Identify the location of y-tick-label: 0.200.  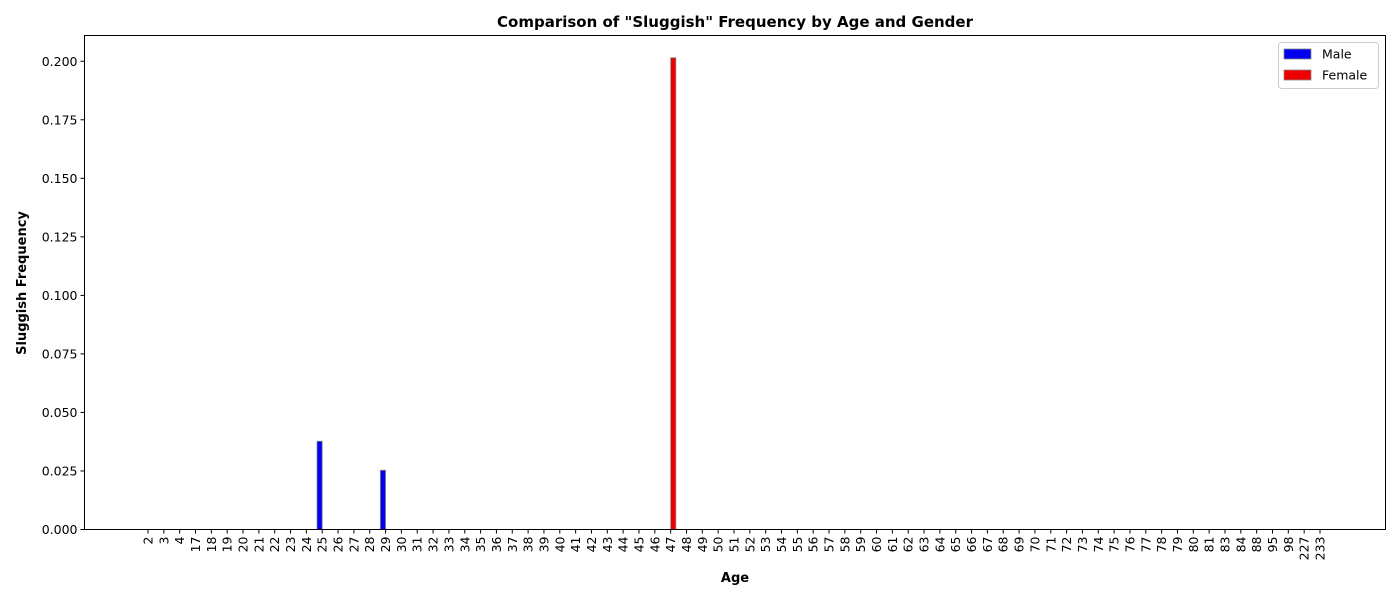
(60, 61).